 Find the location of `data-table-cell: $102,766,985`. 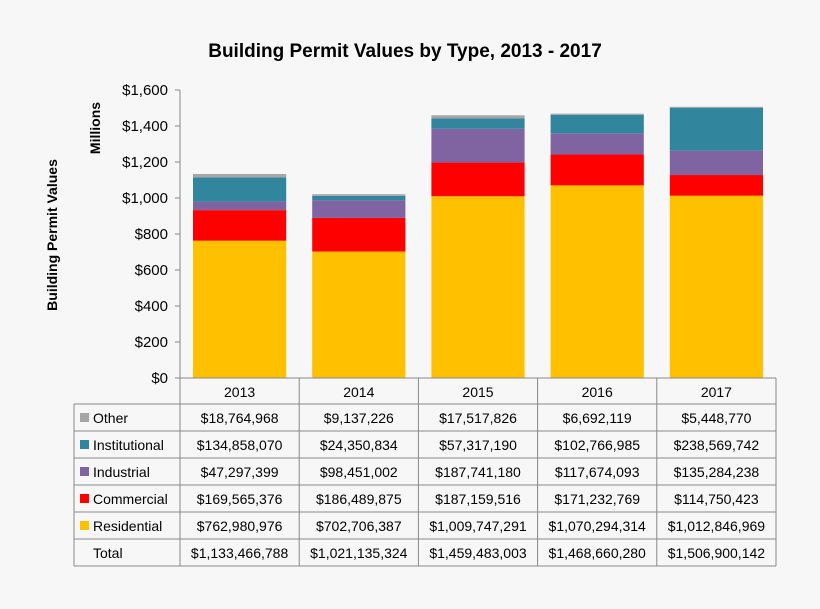

data-table-cell: $102,766,985 is located at coordinates (597, 445).